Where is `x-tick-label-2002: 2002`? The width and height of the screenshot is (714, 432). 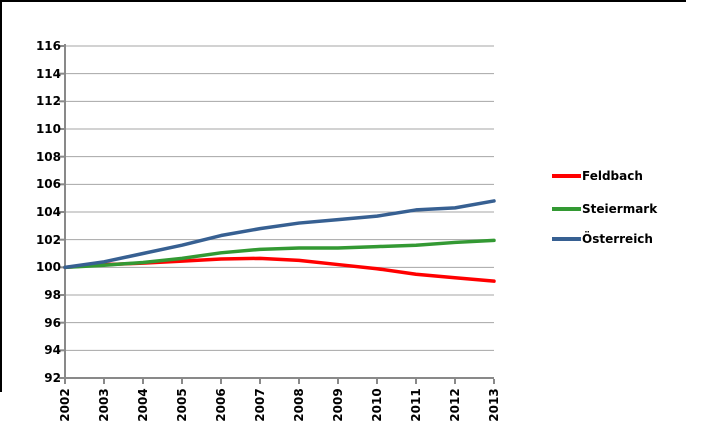
x-tick-label-2002: 2002 is located at coordinates (65, 405).